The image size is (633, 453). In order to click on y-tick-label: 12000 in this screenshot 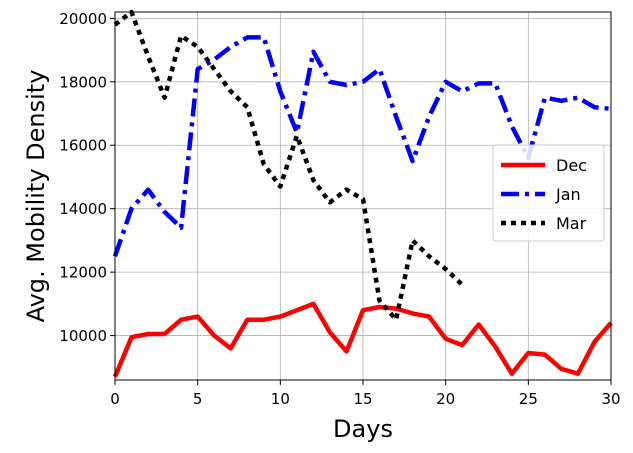, I will do `click(83, 273)`.